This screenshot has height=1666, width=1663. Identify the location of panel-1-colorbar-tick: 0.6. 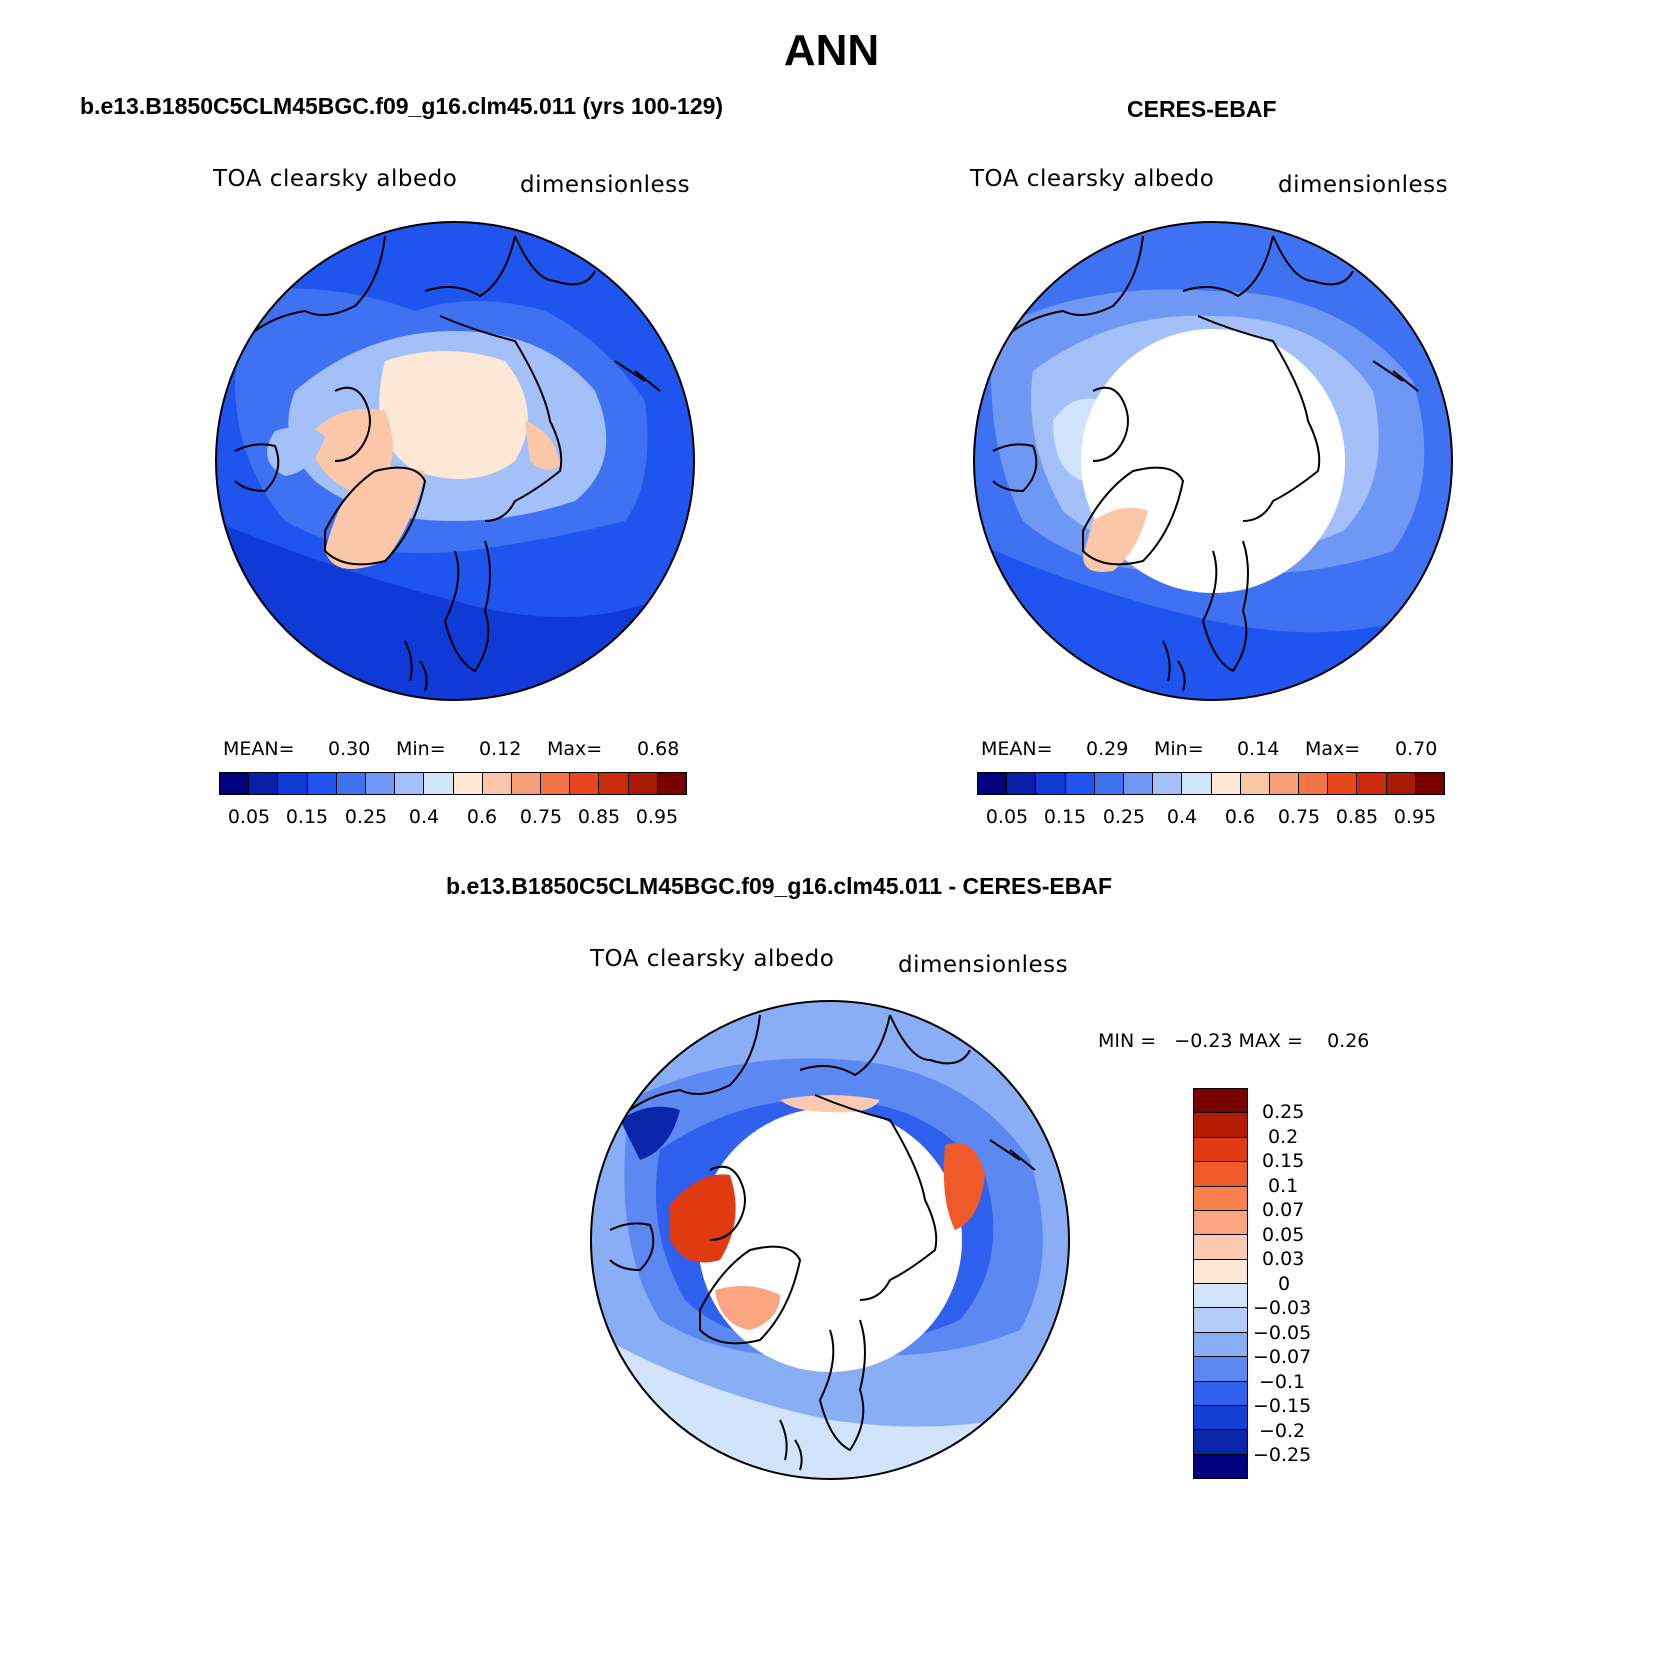
(482, 817).